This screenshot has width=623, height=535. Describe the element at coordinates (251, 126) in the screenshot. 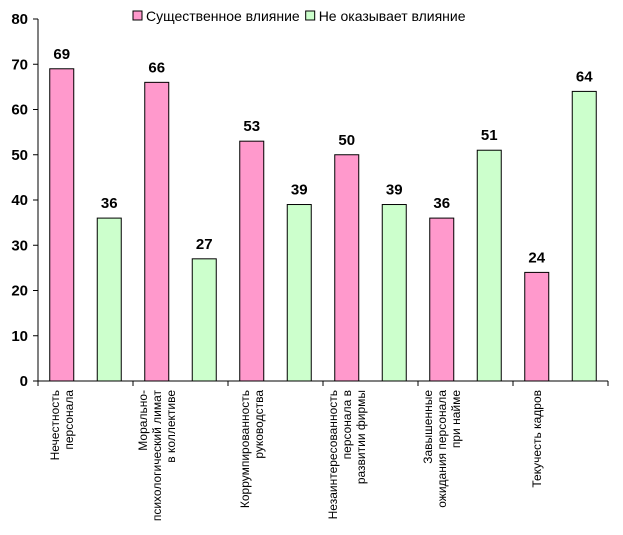

I see `data-label: 53` at that location.